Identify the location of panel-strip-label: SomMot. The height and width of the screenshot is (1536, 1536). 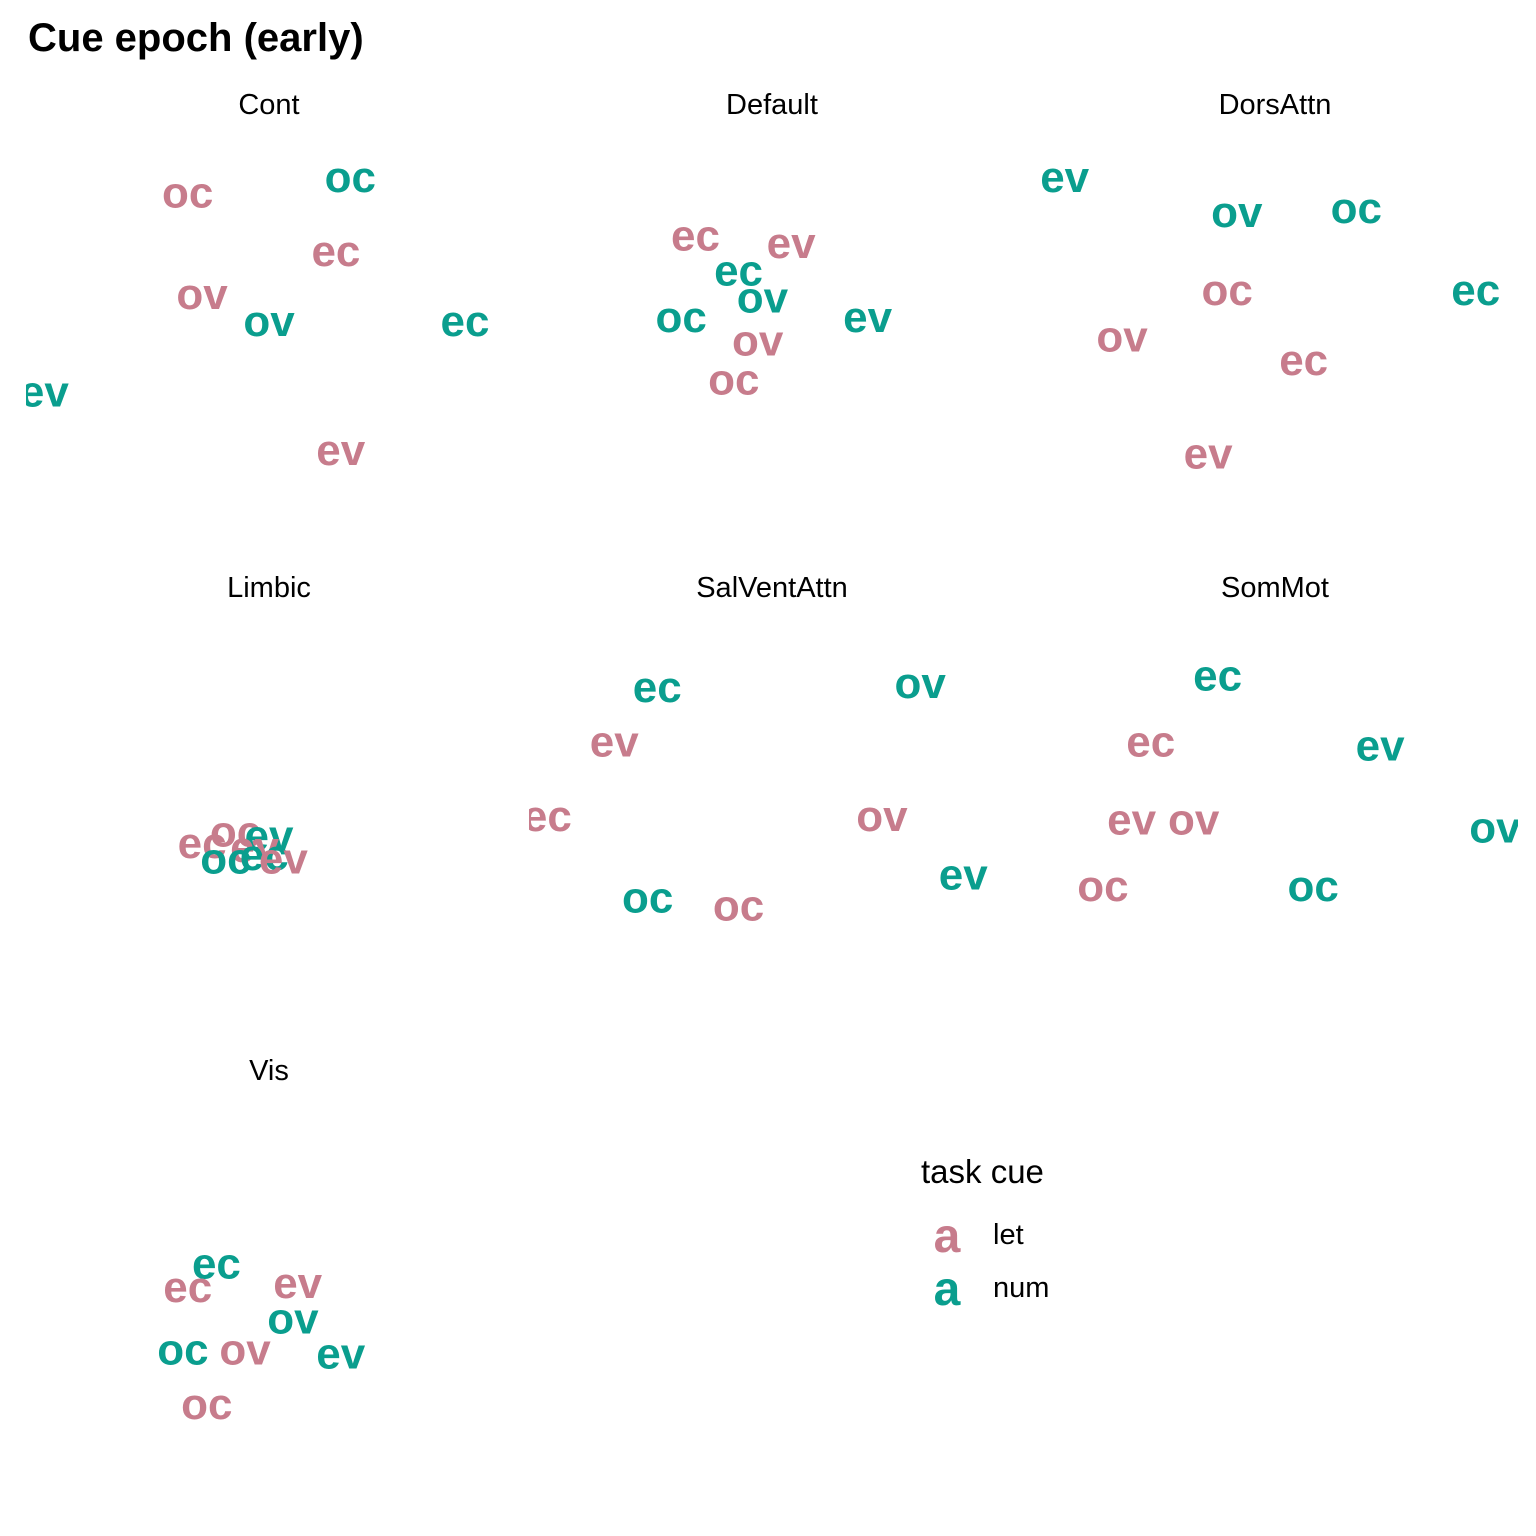
(1275, 588).